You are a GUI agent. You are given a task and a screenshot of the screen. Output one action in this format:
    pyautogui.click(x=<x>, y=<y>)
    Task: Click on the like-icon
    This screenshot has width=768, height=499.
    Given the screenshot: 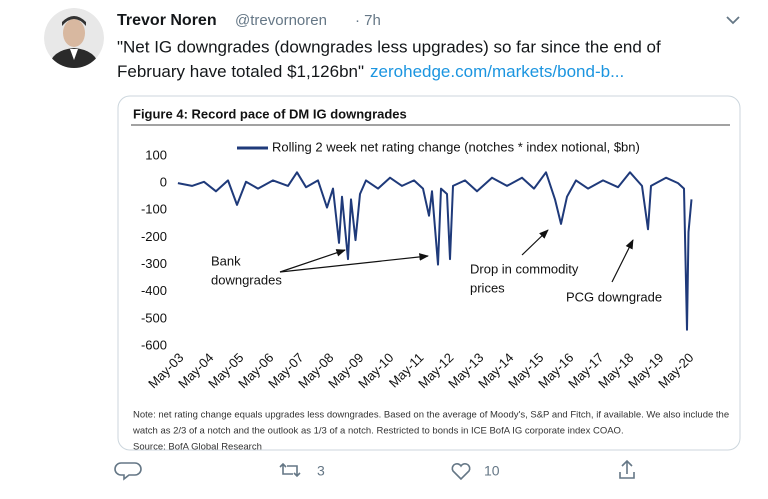 What is the action you would take?
    pyautogui.click(x=461, y=471)
    